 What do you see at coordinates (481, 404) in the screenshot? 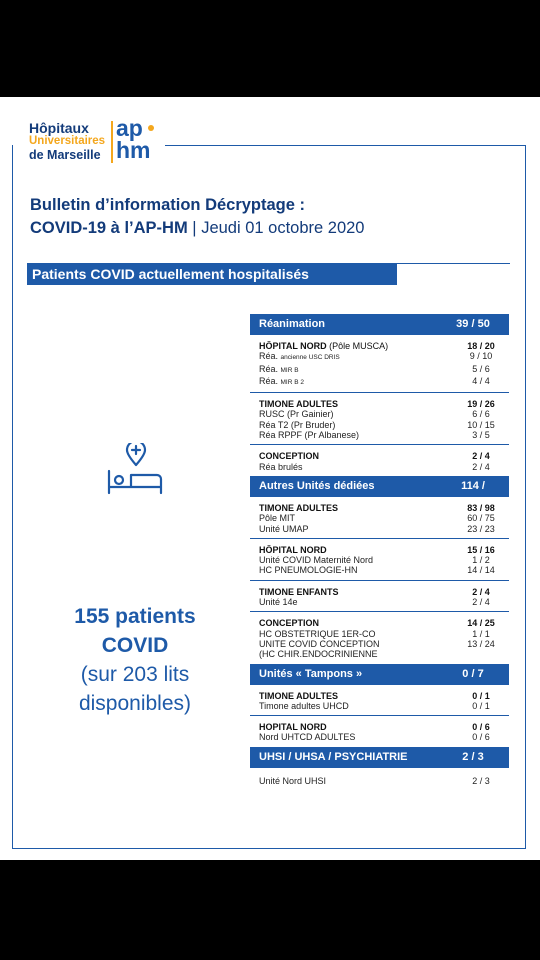
I see `row-value: 19 / 26` at bounding box center [481, 404].